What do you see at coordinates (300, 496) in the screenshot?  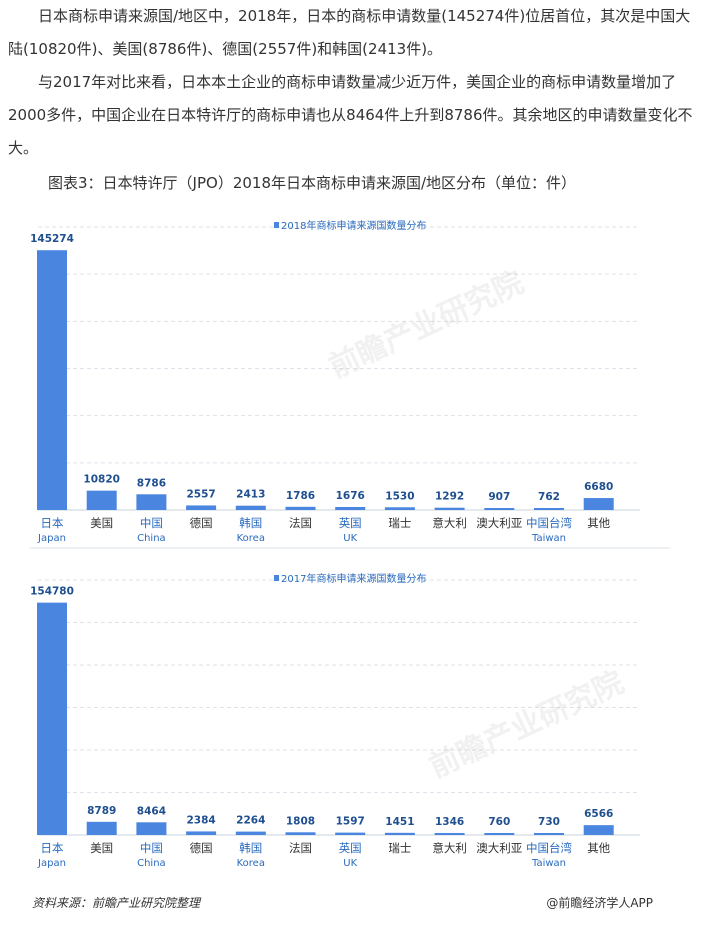 I see `data-label: 1786` at bounding box center [300, 496].